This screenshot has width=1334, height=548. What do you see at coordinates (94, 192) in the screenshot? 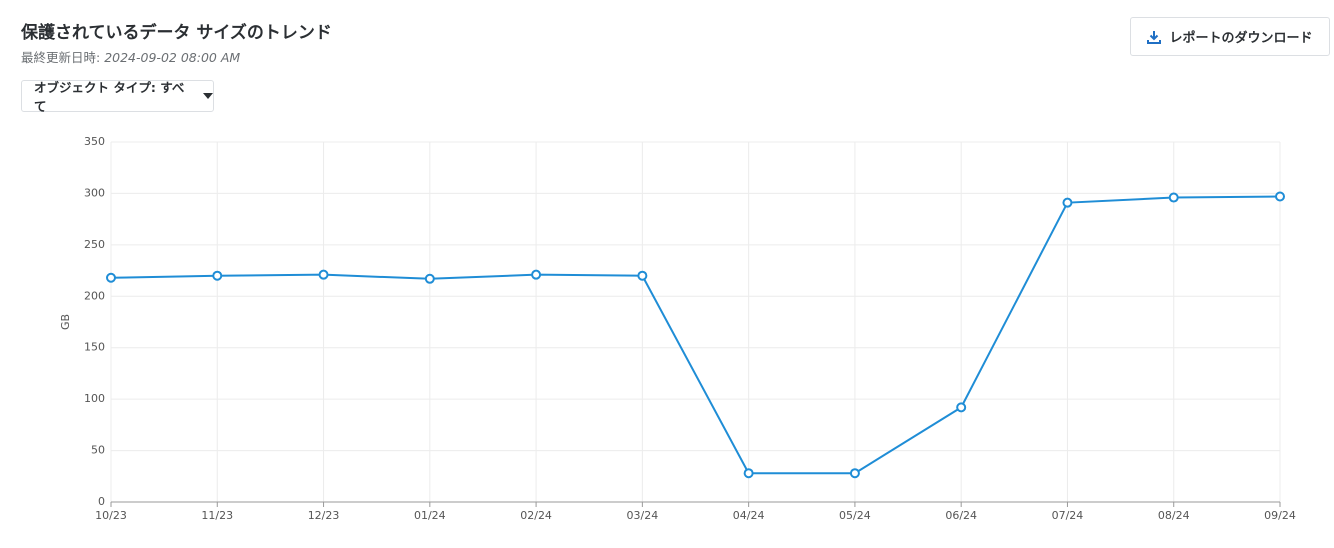
I see `y-tick-label: 300` at bounding box center [94, 192].